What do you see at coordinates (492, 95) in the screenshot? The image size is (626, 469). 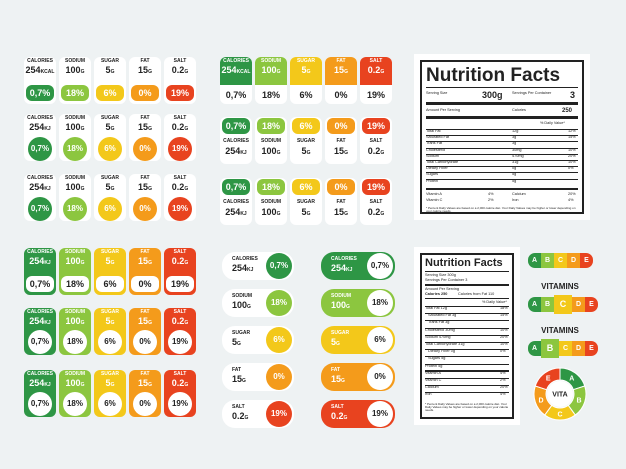 I see `serving-size: 300g` at bounding box center [492, 95].